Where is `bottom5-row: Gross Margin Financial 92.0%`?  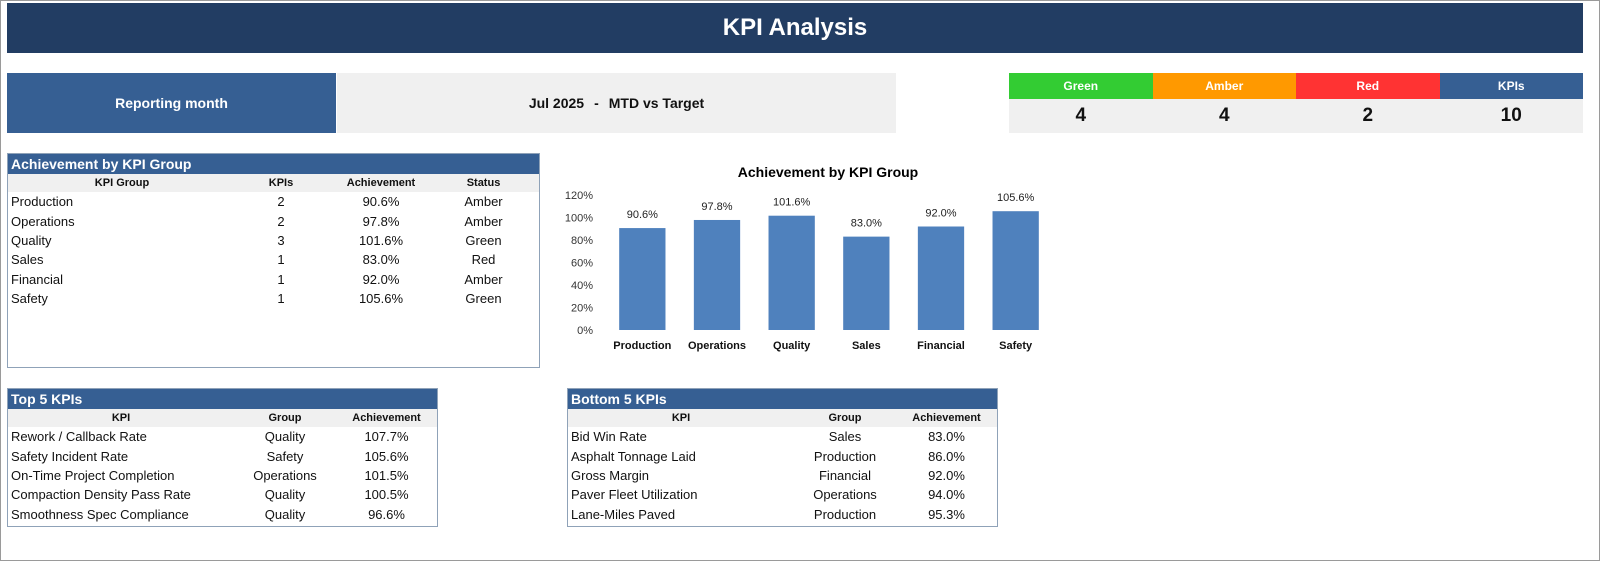
bottom5-row: Gross Margin Financial 92.0% is located at coordinates (782, 475).